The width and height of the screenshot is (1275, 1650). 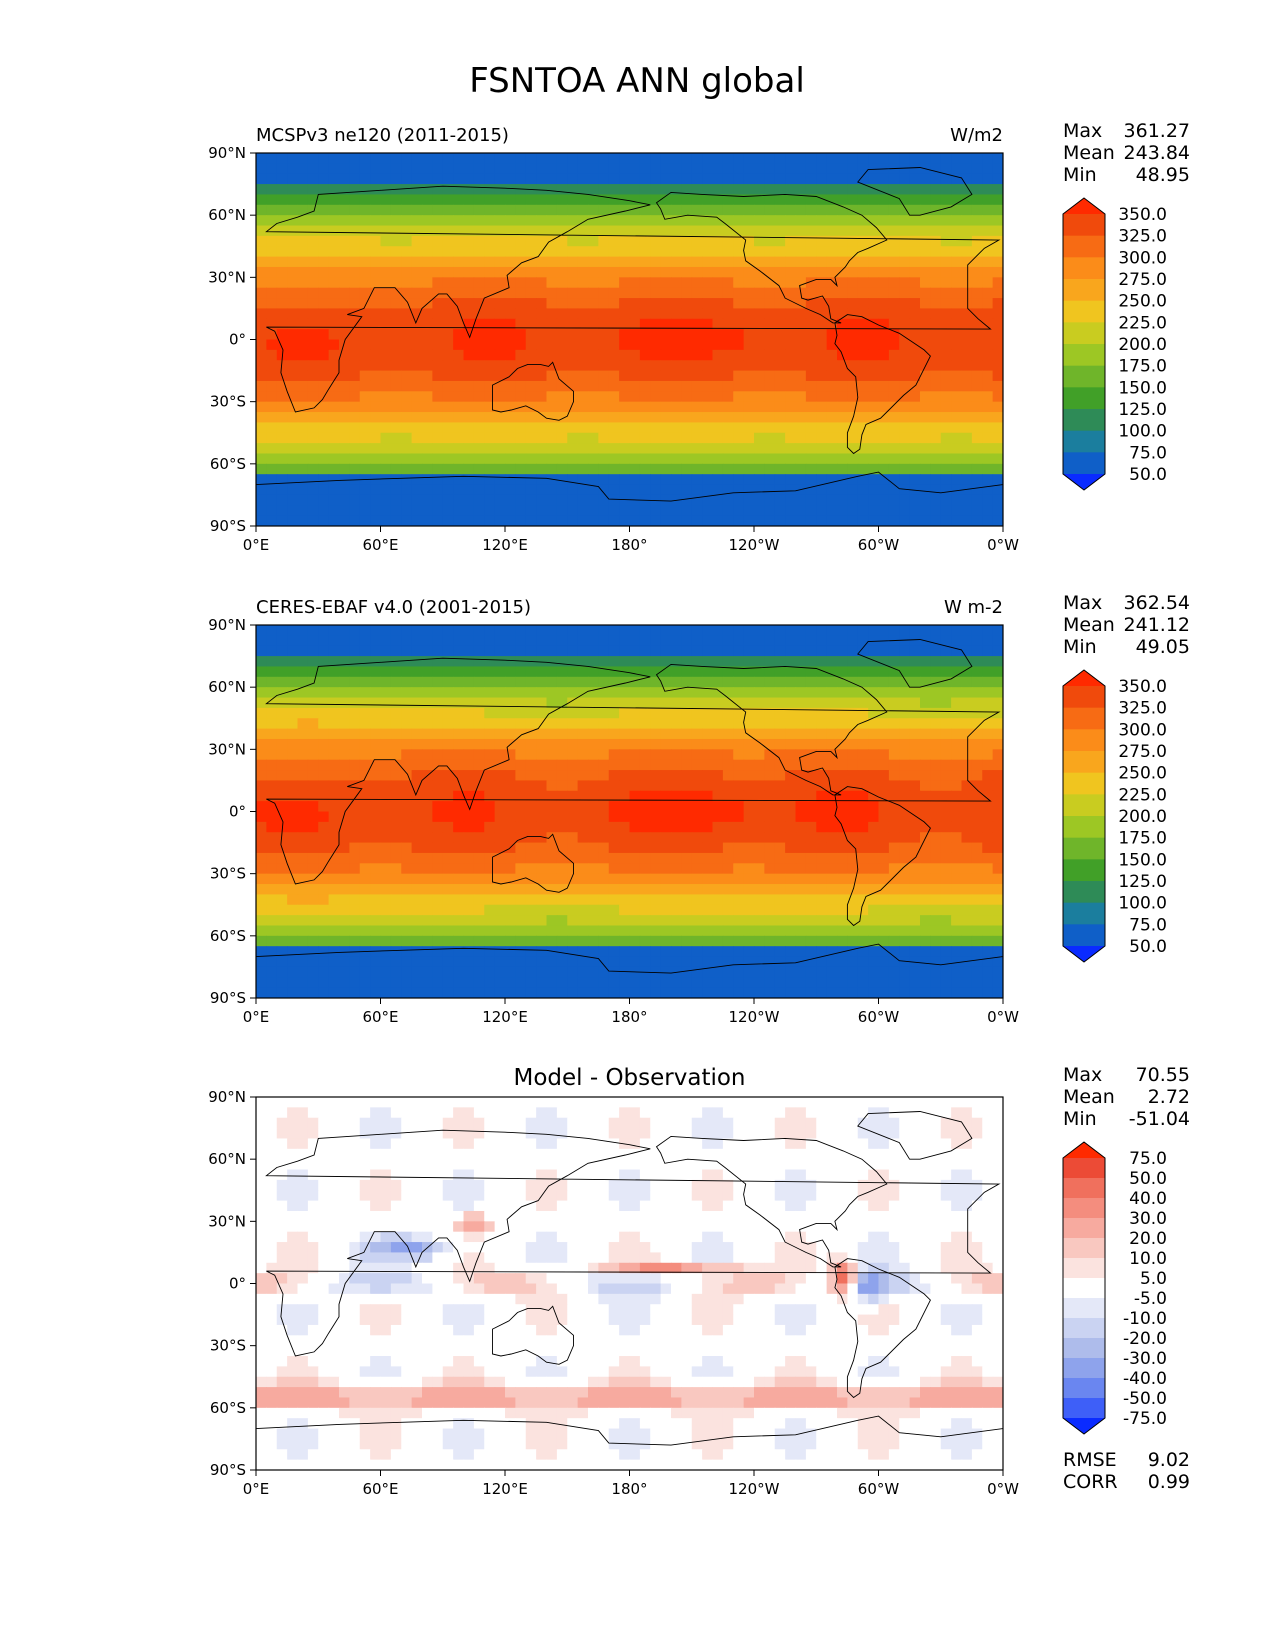 What do you see at coordinates (1142, 410) in the screenshot?
I see `colorbar-level-label: 125.0` at bounding box center [1142, 410].